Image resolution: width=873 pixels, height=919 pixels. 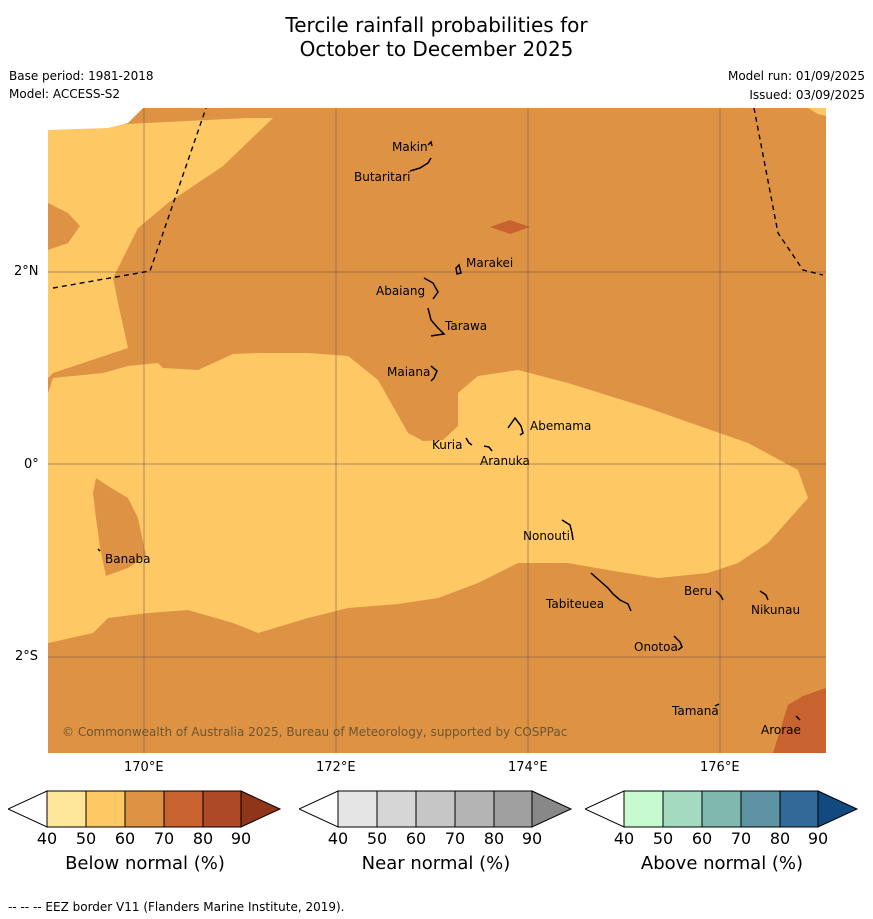 What do you see at coordinates (764, 595) in the screenshot?
I see `island-nikunau` at bounding box center [764, 595].